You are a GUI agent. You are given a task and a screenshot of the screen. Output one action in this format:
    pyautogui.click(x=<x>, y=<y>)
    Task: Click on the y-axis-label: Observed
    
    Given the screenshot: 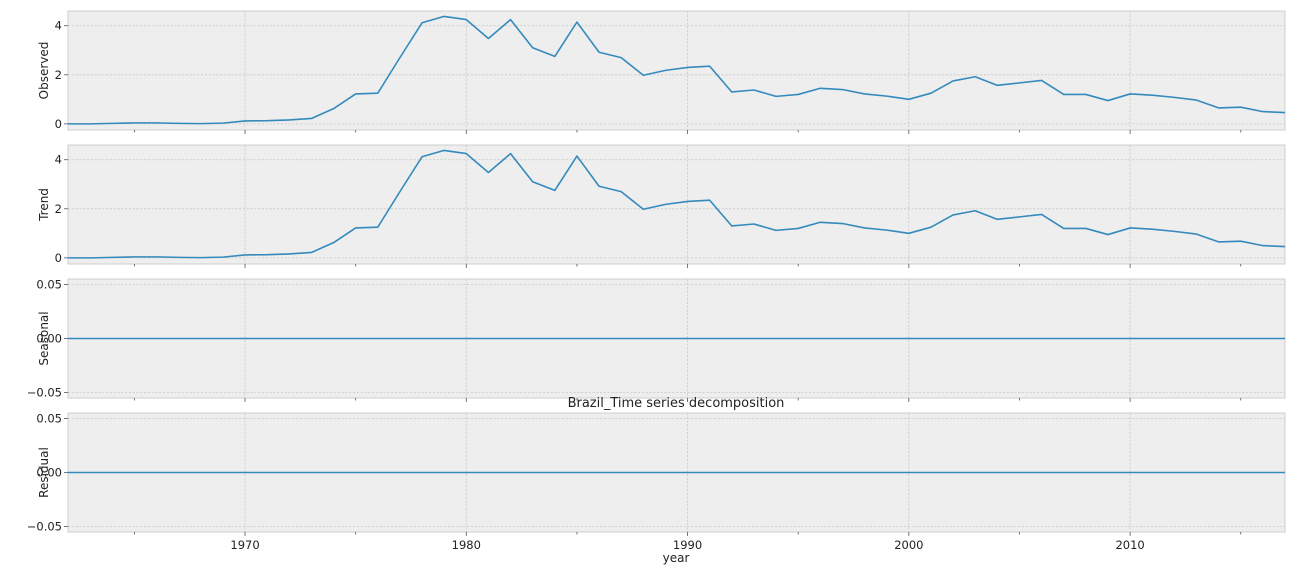 What is the action you would take?
    pyautogui.click(x=44, y=71)
    